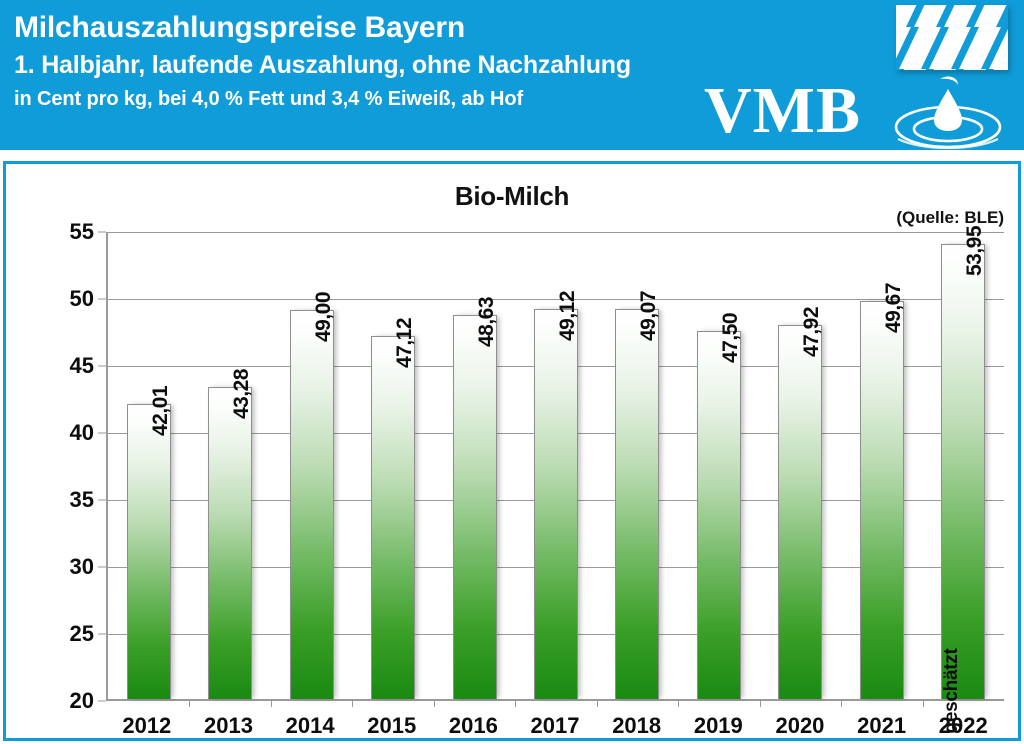 The image size is (1024, 744). I want to click on bar: 47,50, so click(719, 505).